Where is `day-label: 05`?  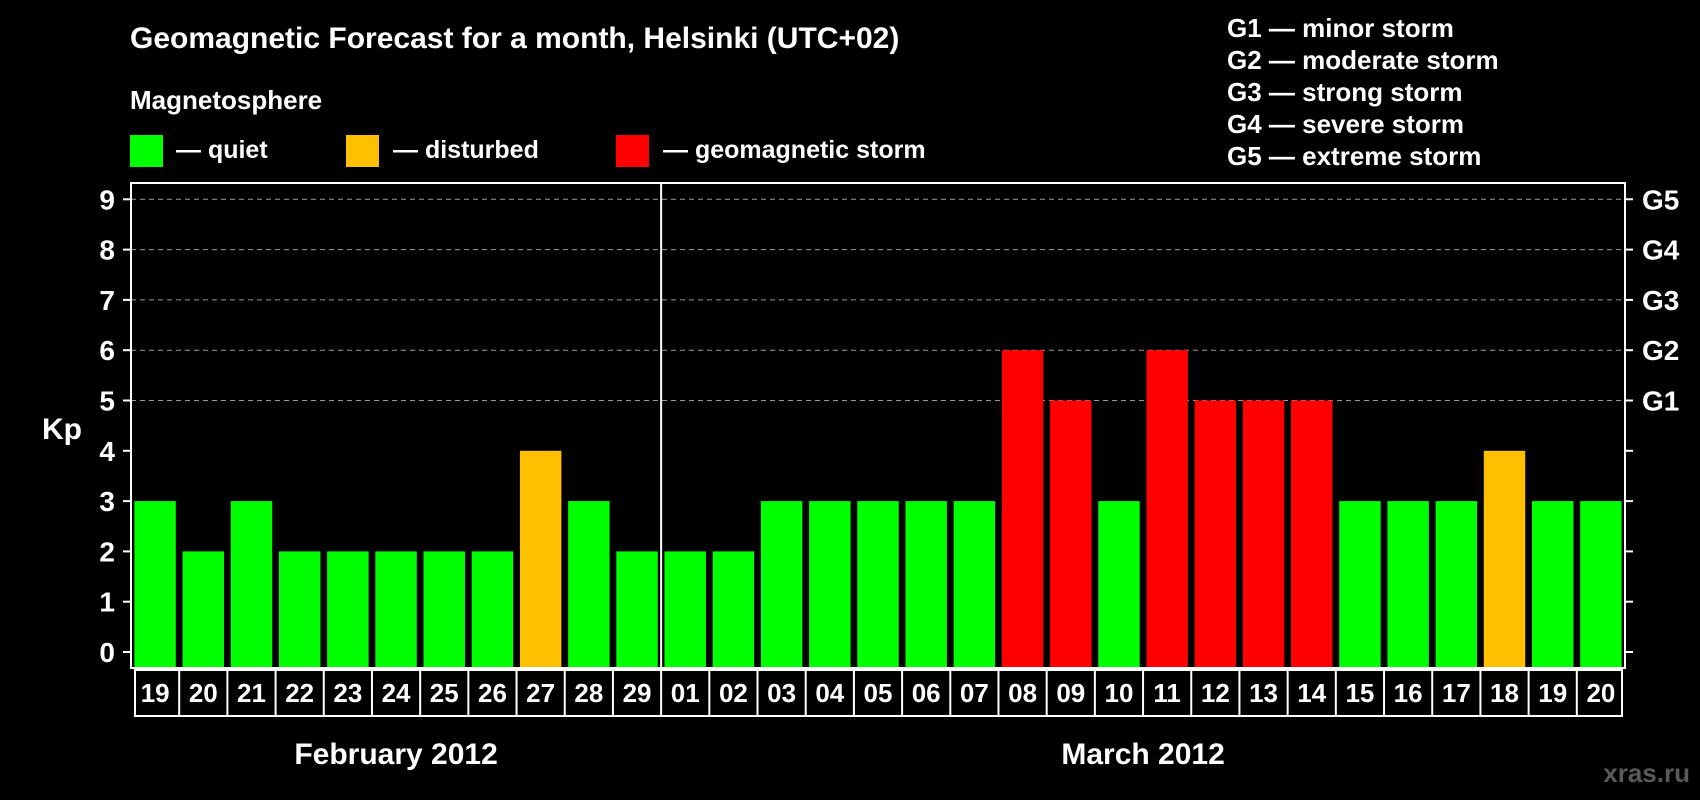
day-label: 05 is located at coordinates (878, 693).